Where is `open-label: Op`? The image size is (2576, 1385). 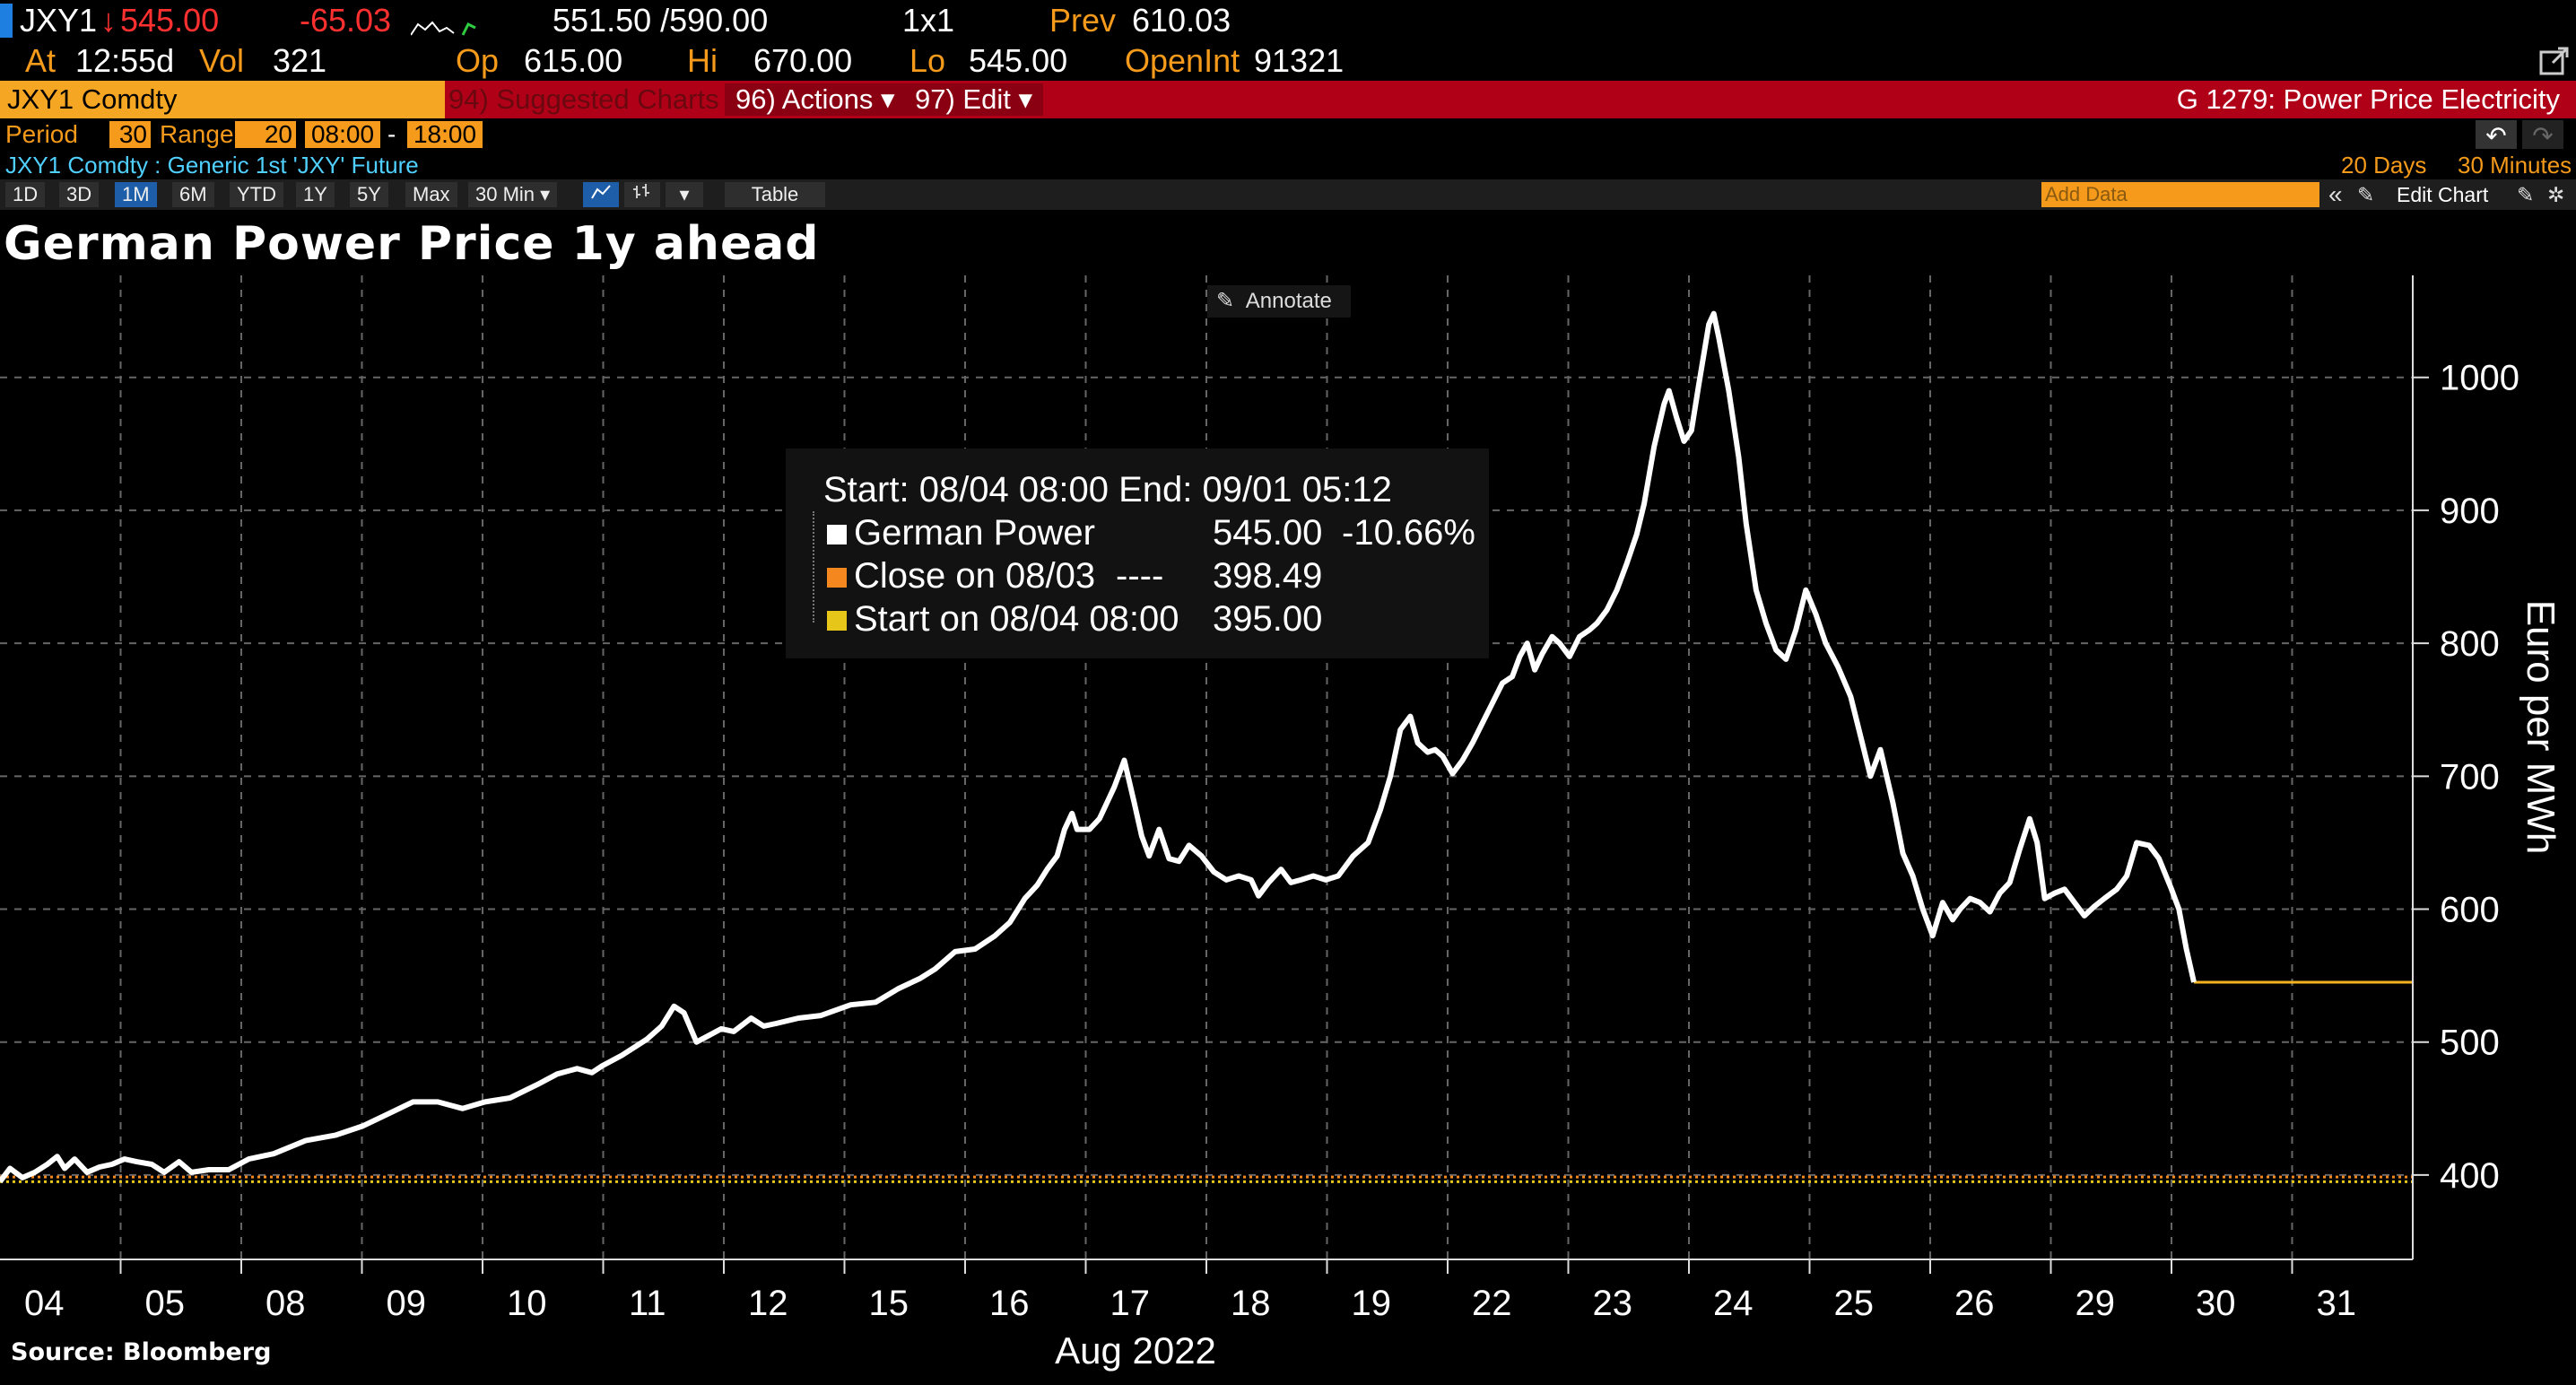
open-label: Op is located at coordinates (478, 60).